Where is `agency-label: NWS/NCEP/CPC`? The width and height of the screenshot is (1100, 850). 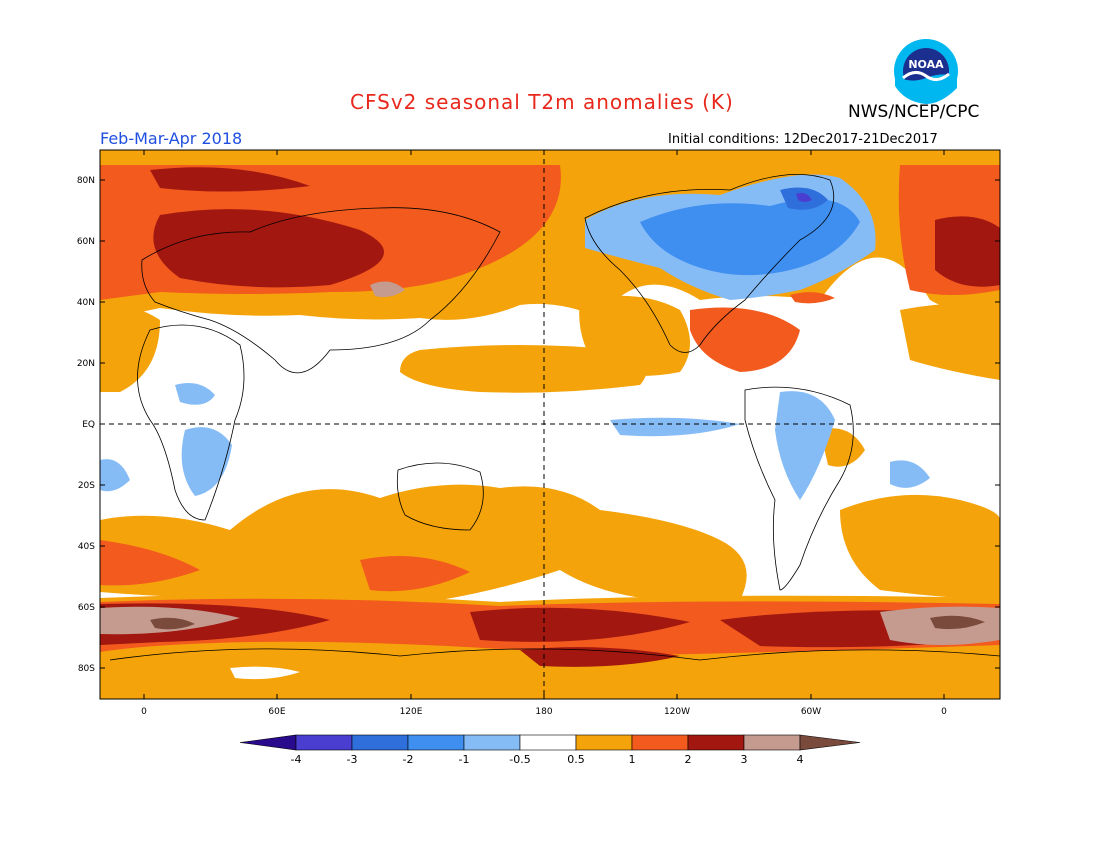
agency-label: NWS/NCEP/CPC is located at coordinates (914, 112).